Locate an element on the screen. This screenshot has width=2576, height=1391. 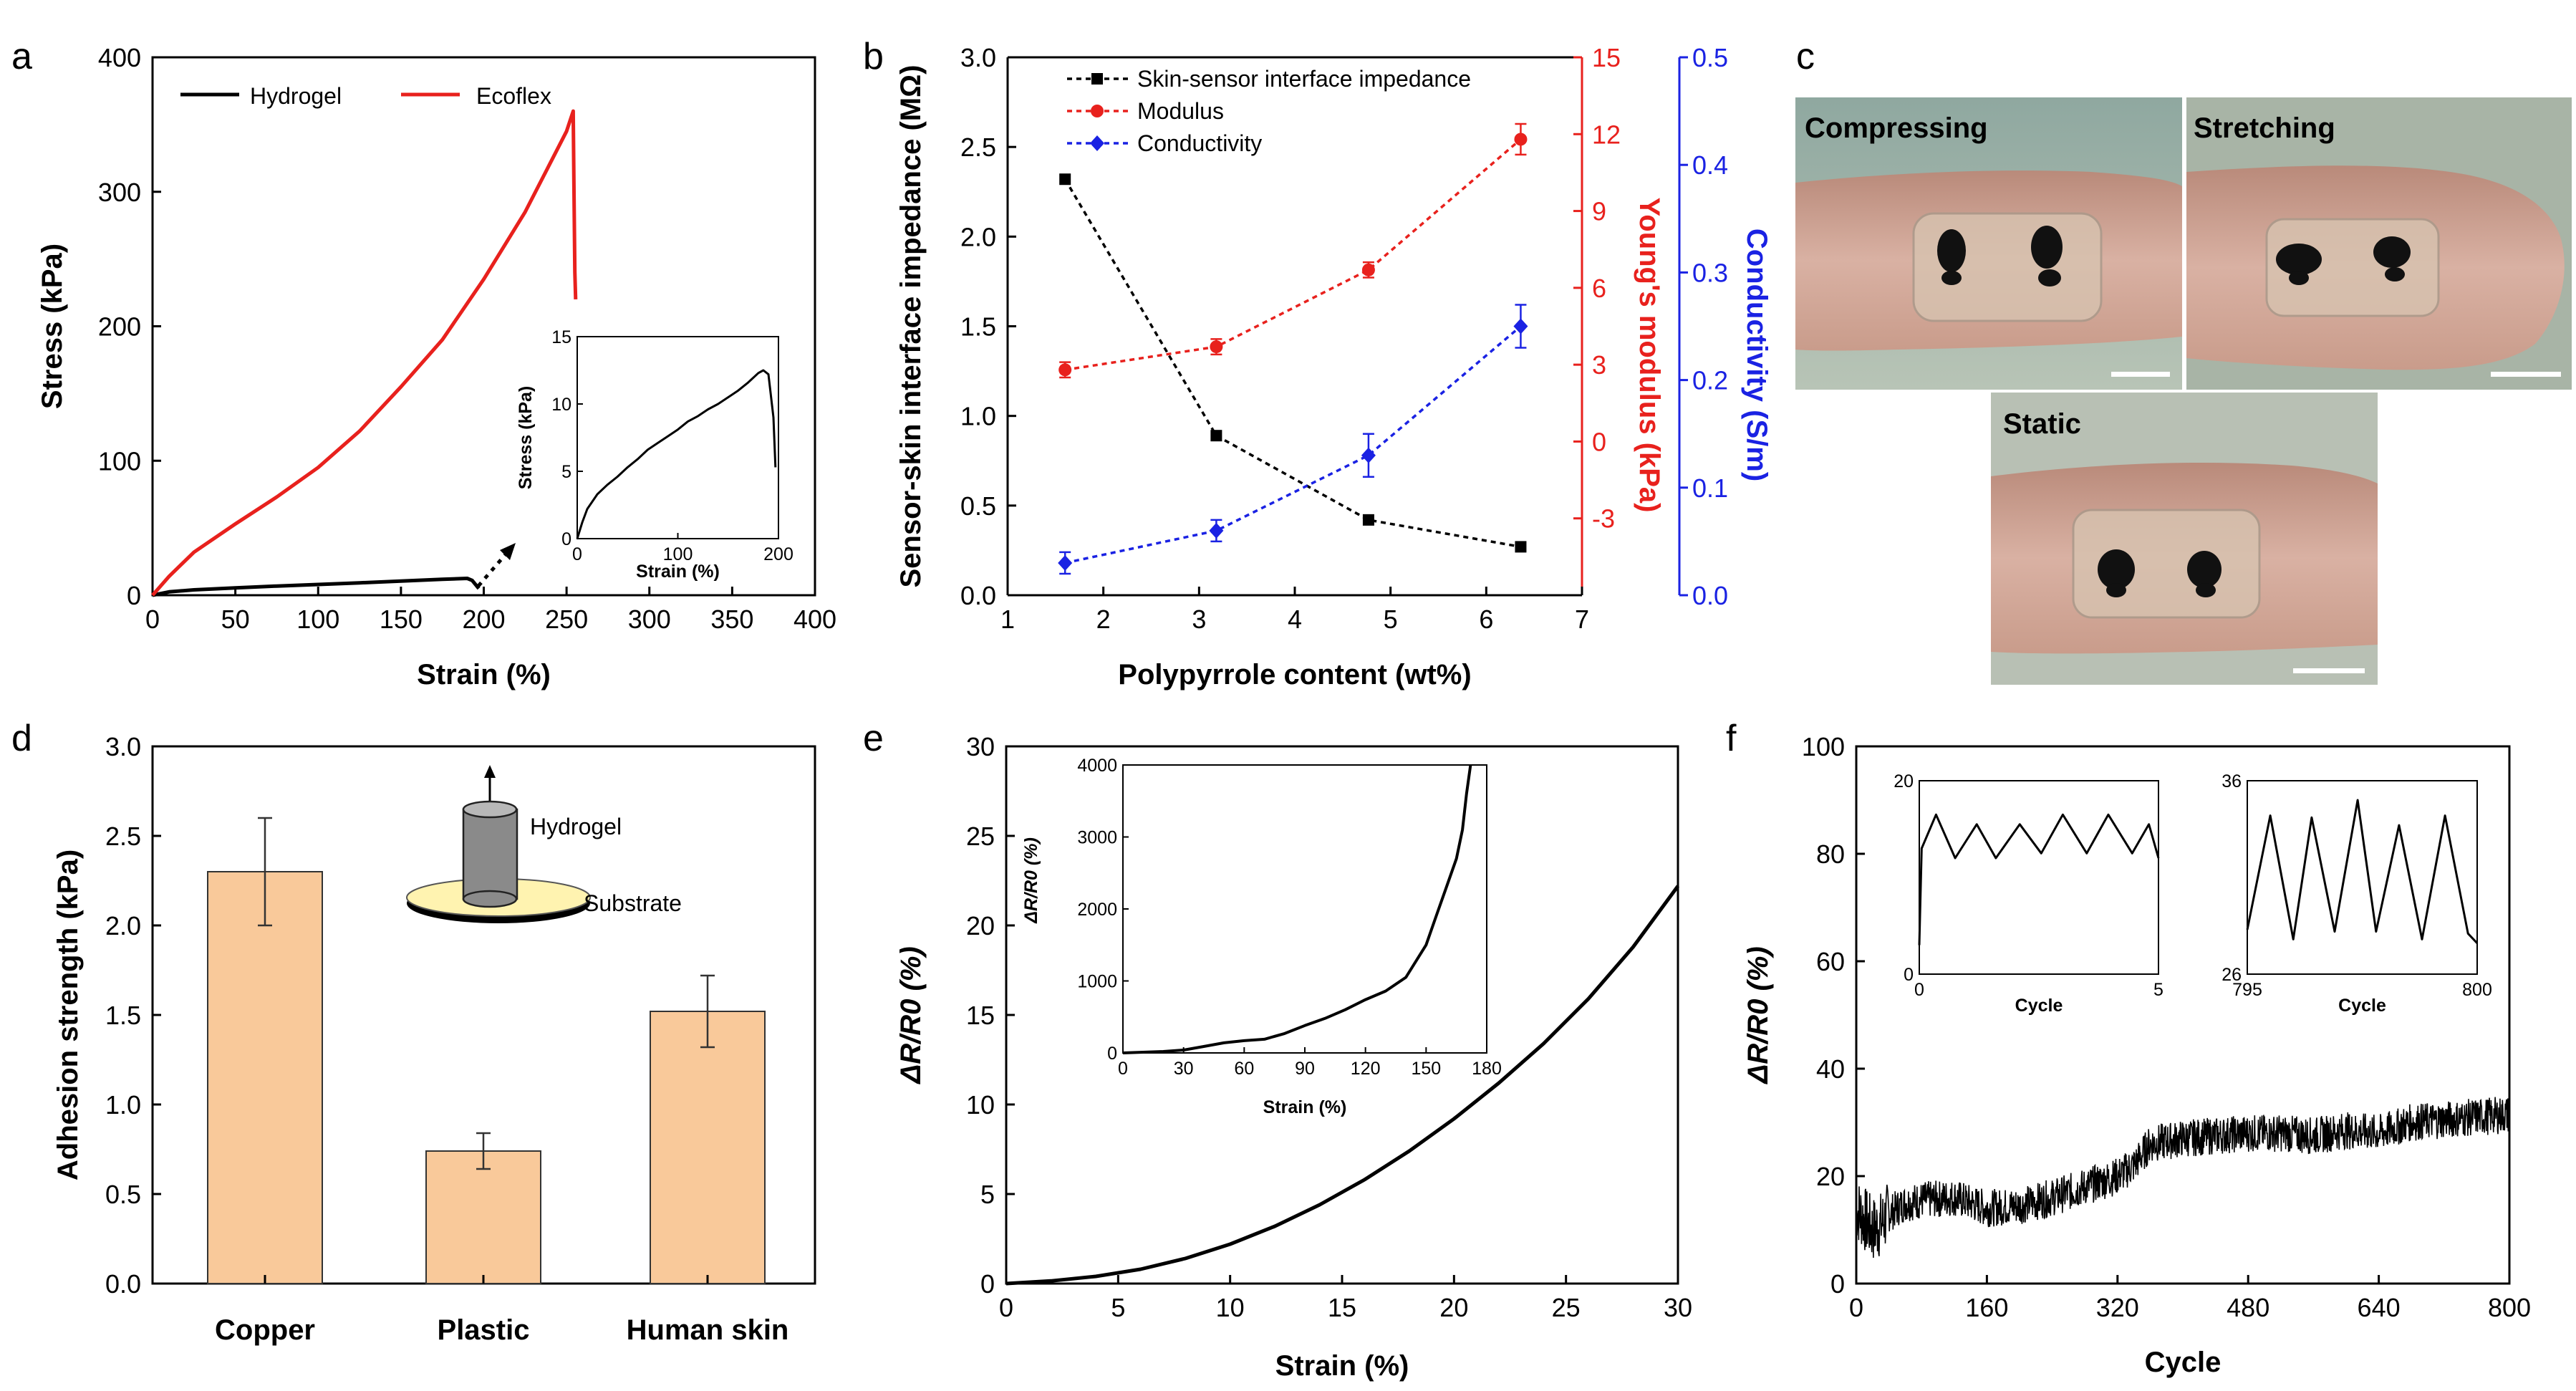
y-tick-label: 40 is located at coordinates (1830, 1069).